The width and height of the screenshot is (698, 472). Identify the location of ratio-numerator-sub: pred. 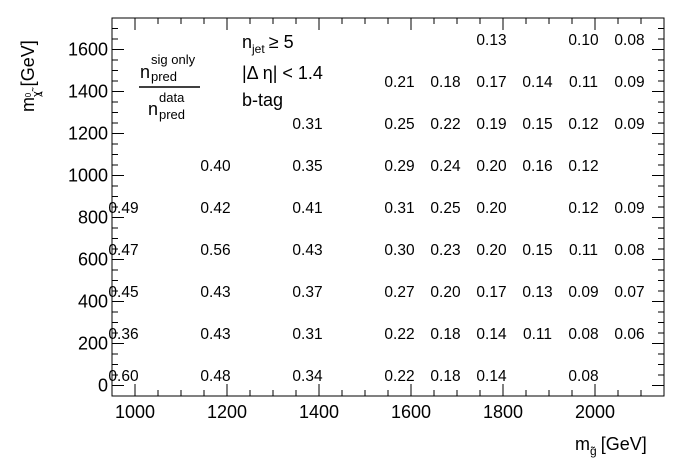
(164, 76).